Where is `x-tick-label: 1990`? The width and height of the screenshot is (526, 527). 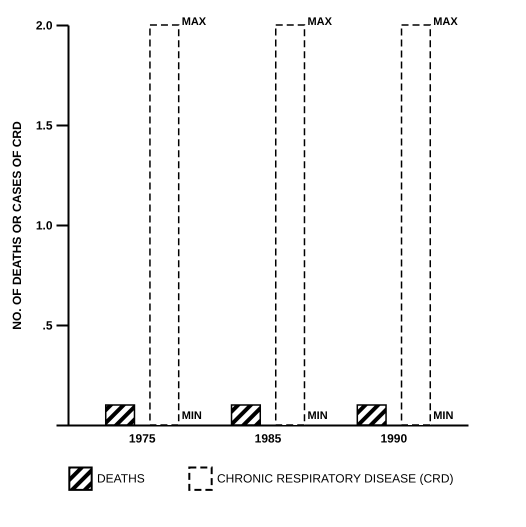 x-tick-label: 1990 is located at coordinates (394, 439).